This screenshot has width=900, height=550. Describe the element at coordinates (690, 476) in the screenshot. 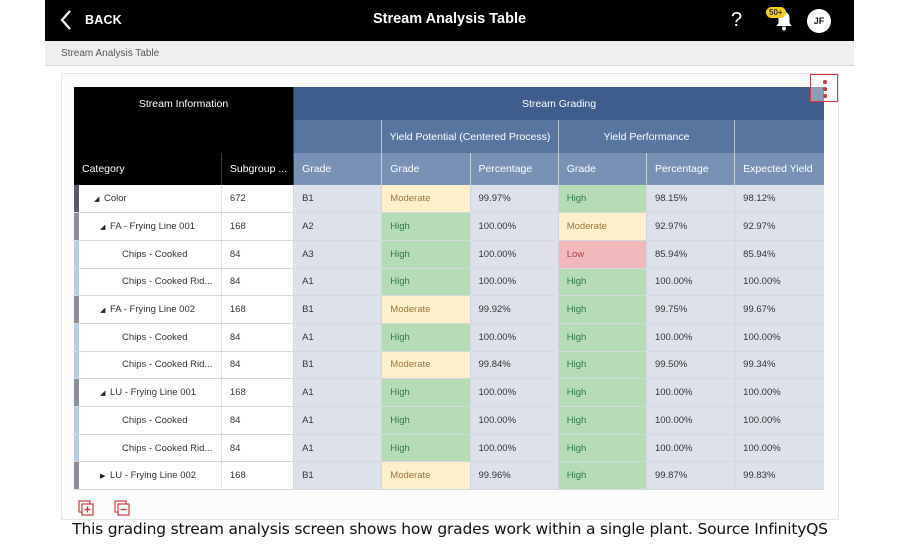

I see `cell-yperf-percentage: 99.87%` at that location.